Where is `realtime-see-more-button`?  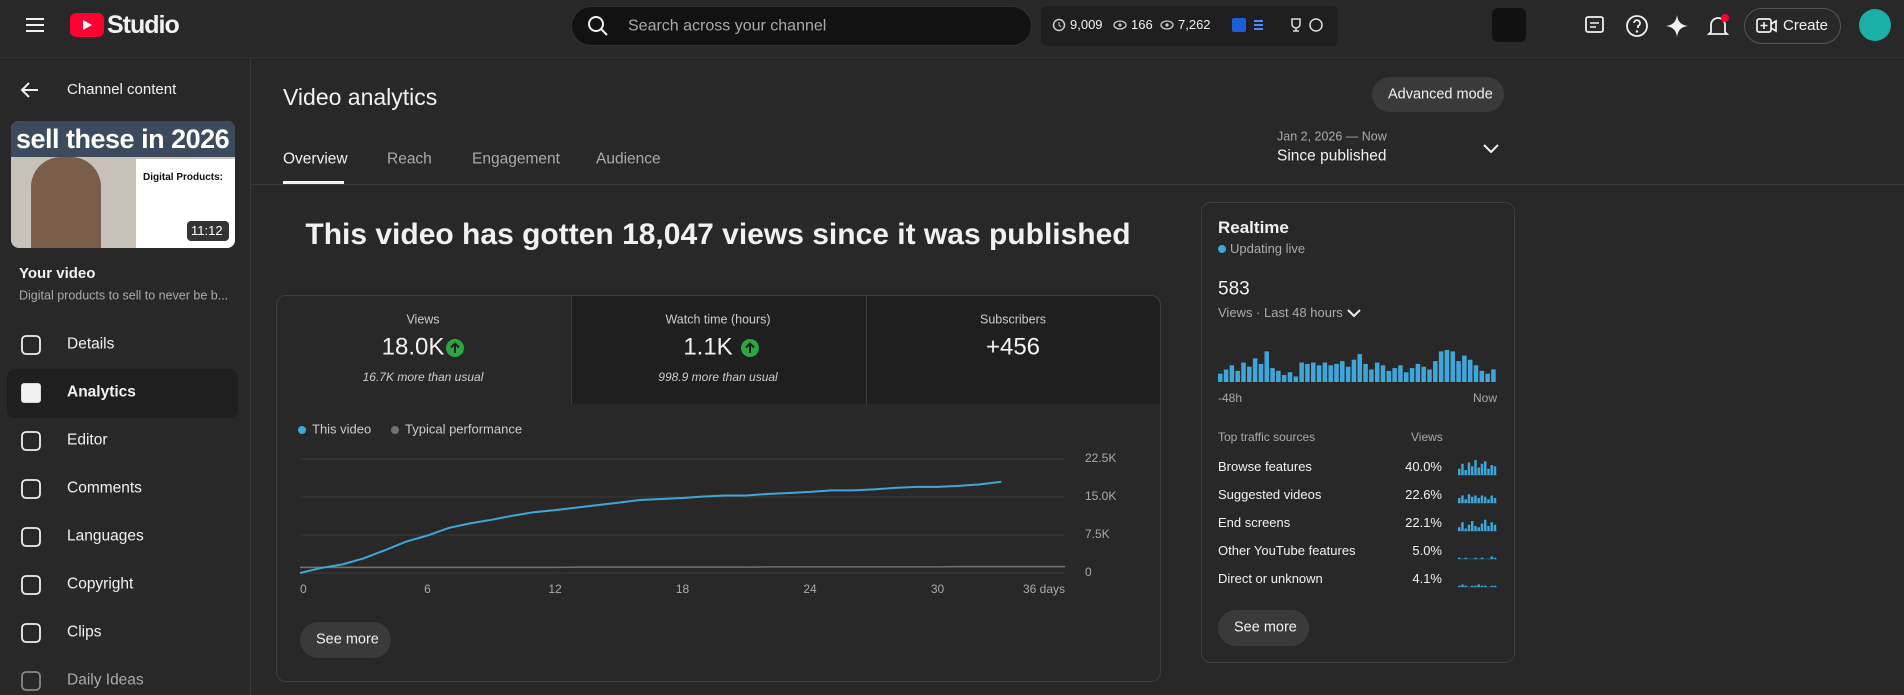 realtime-see-more-button is located at coordinates (1263, 628).